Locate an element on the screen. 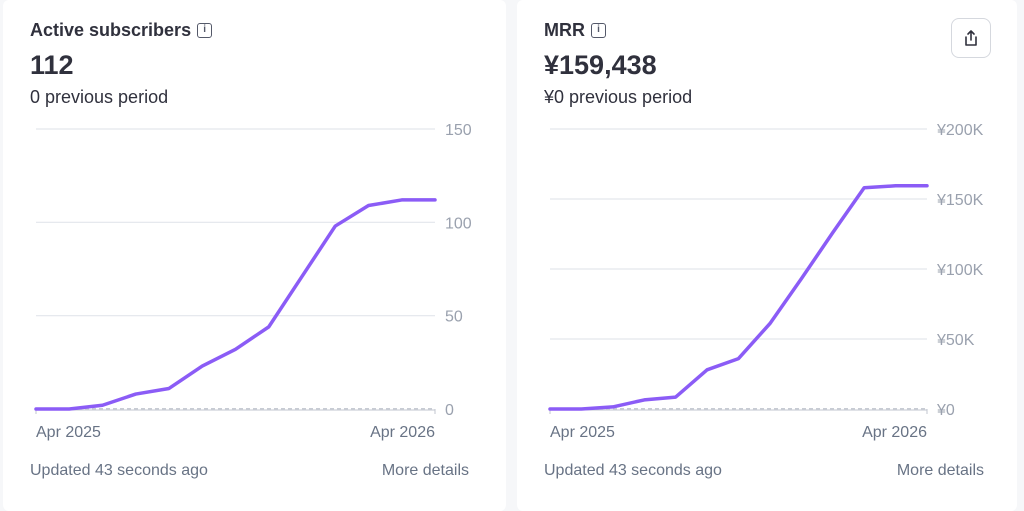 The height and width of the screenshot is (511, 1024). y-tick-label: ¥150K is located at coordinates (960, 200).